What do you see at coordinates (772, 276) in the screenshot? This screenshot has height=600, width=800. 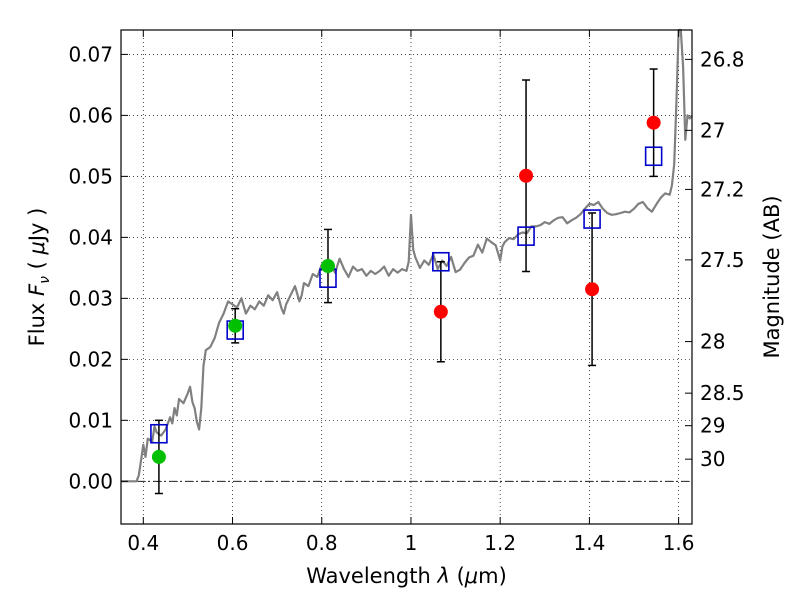 I see `magnitude-axis-label: Magnitude (AB)` at bounding box center [772, 276].